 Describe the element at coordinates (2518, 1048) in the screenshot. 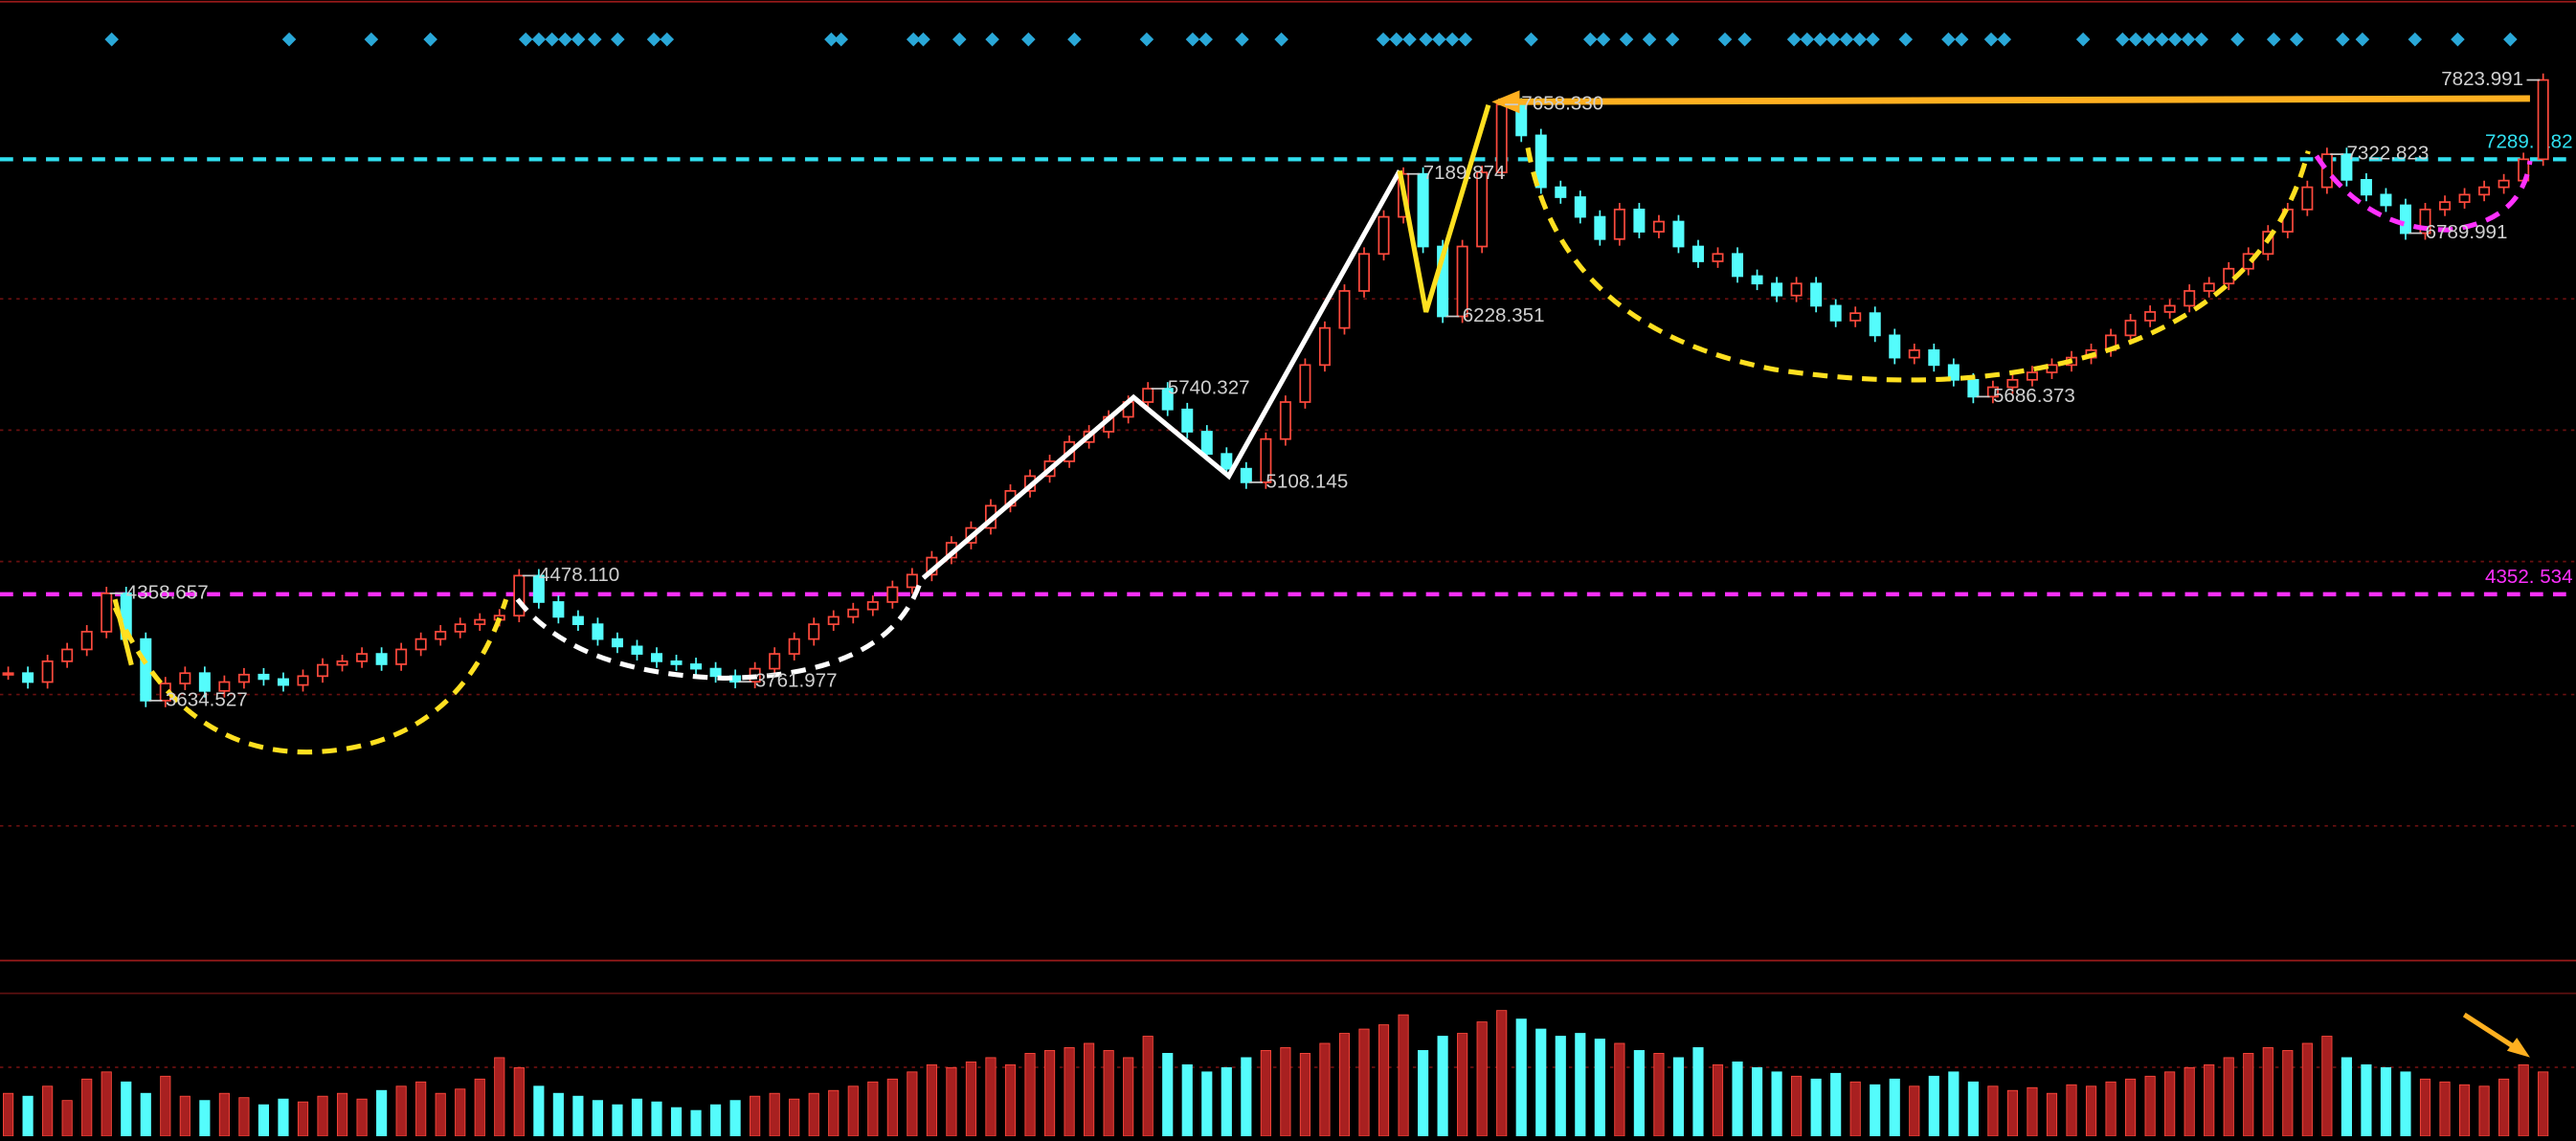

I see `arrow-head` at that location.